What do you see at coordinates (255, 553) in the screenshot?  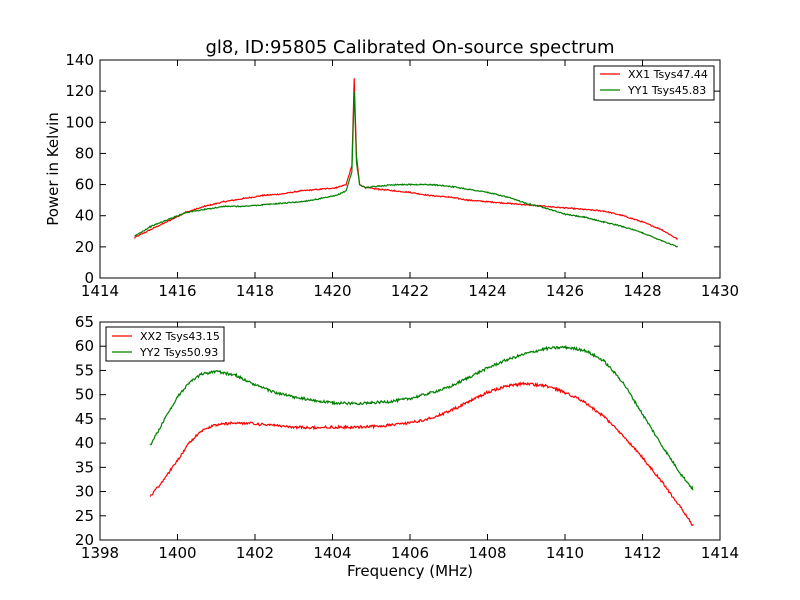 I see `bottom-x-tick-label: 1402` at bounding box center [255, 553].